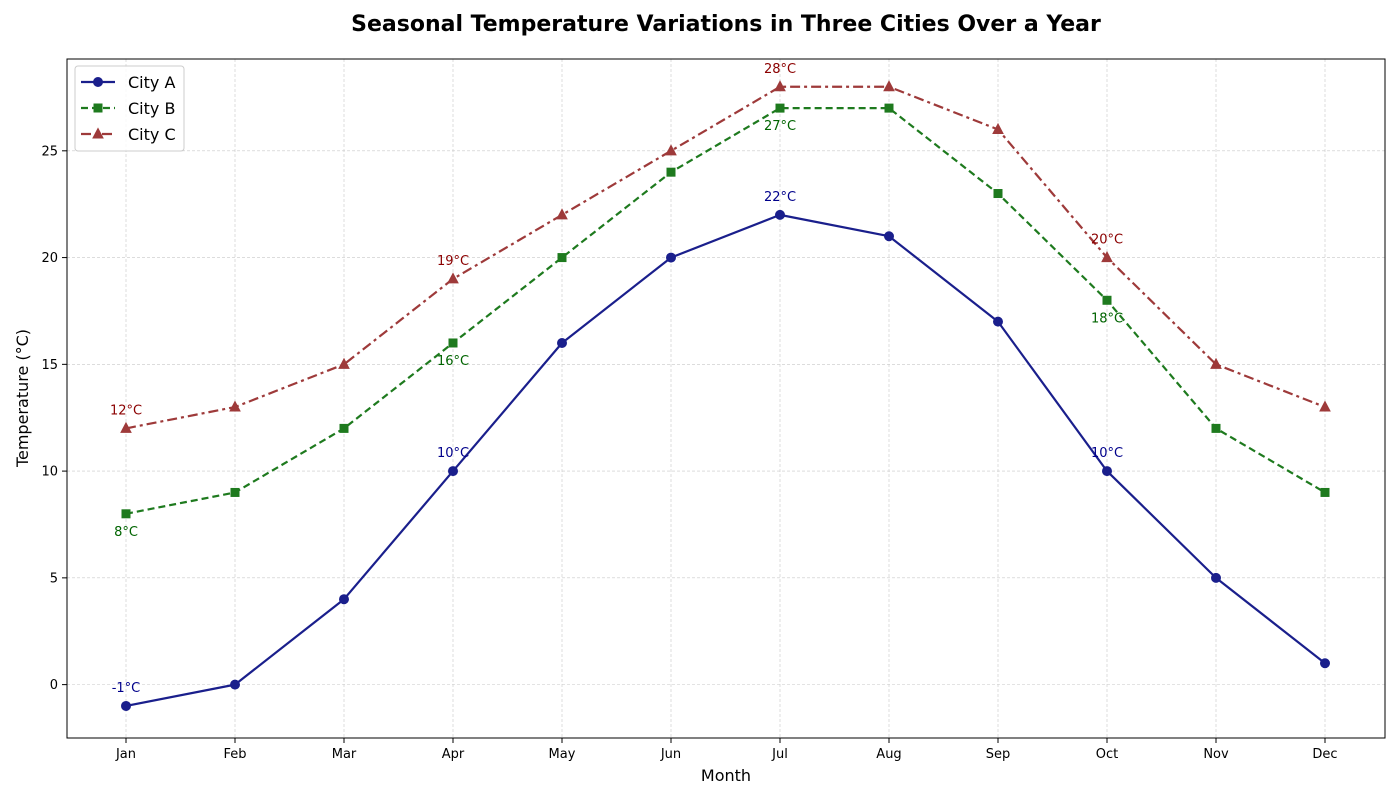 The width and height of the screenshot is (1400, 800). Describe the element at coordinates (453, 754) in the screenshot. I see `x-tick-label: Apr` at that location.